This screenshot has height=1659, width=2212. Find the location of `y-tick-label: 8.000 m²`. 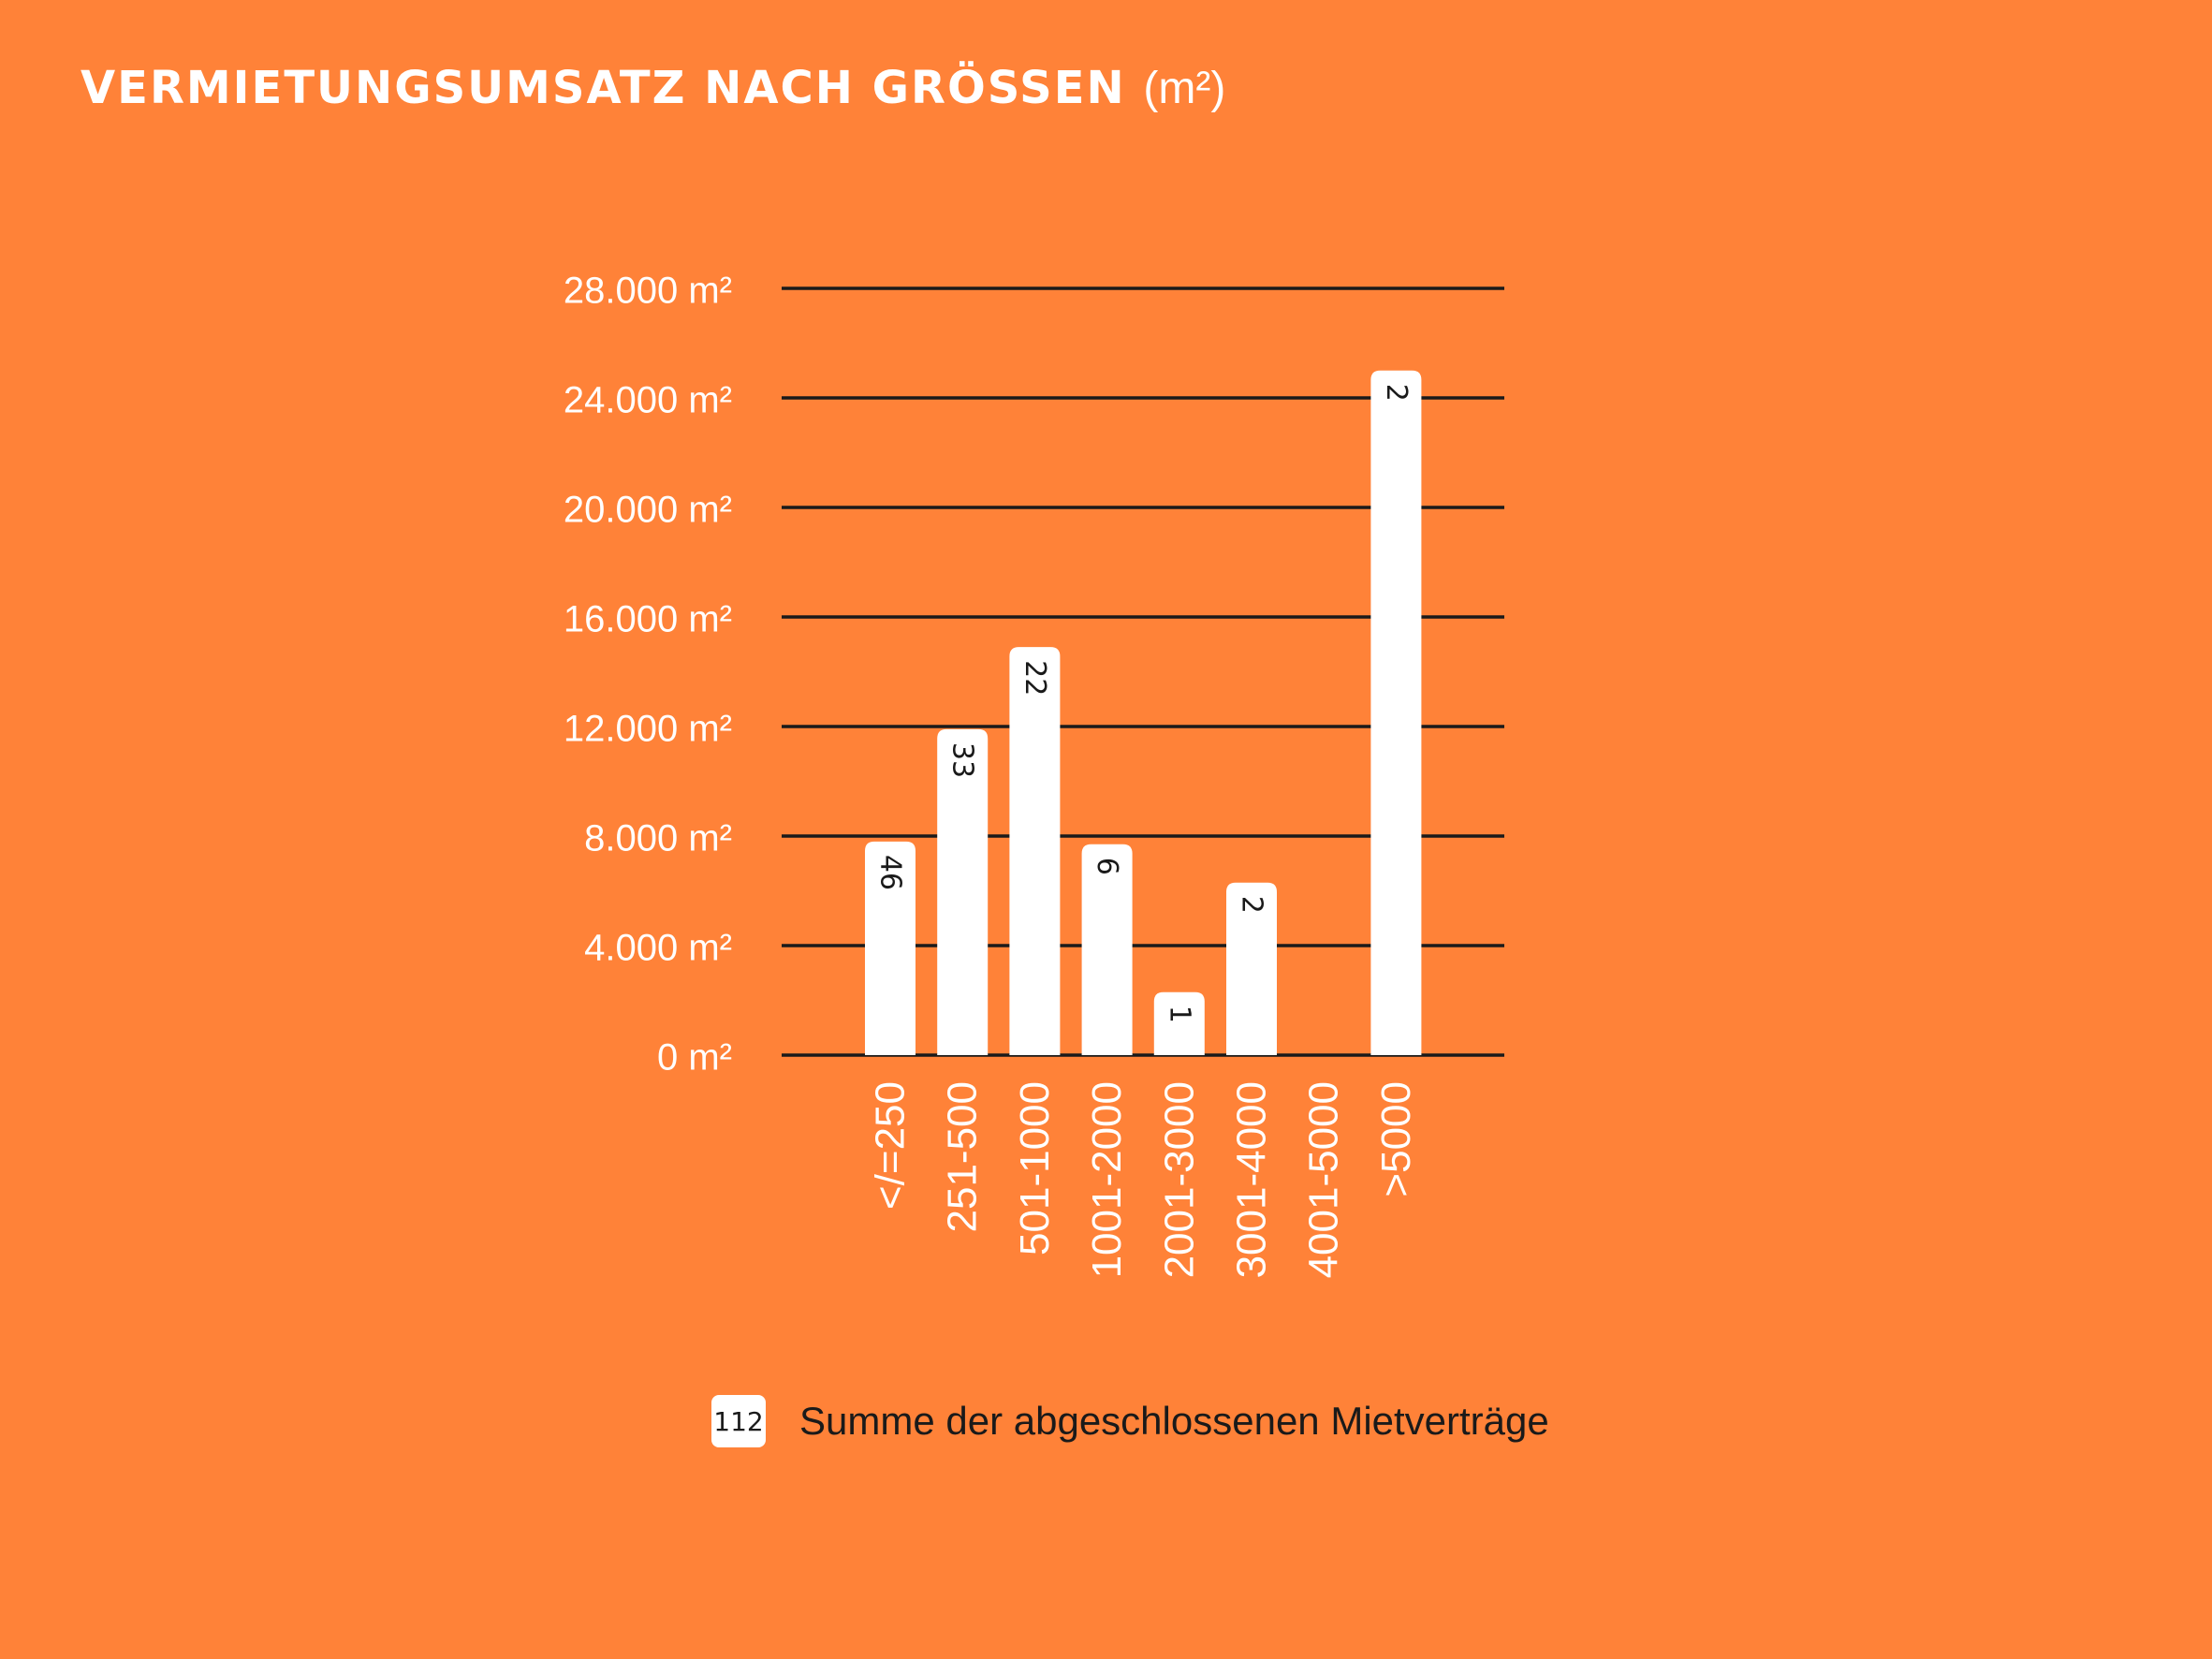

y-tick-label: 8.000 m² is located at coordinates (658, 838).